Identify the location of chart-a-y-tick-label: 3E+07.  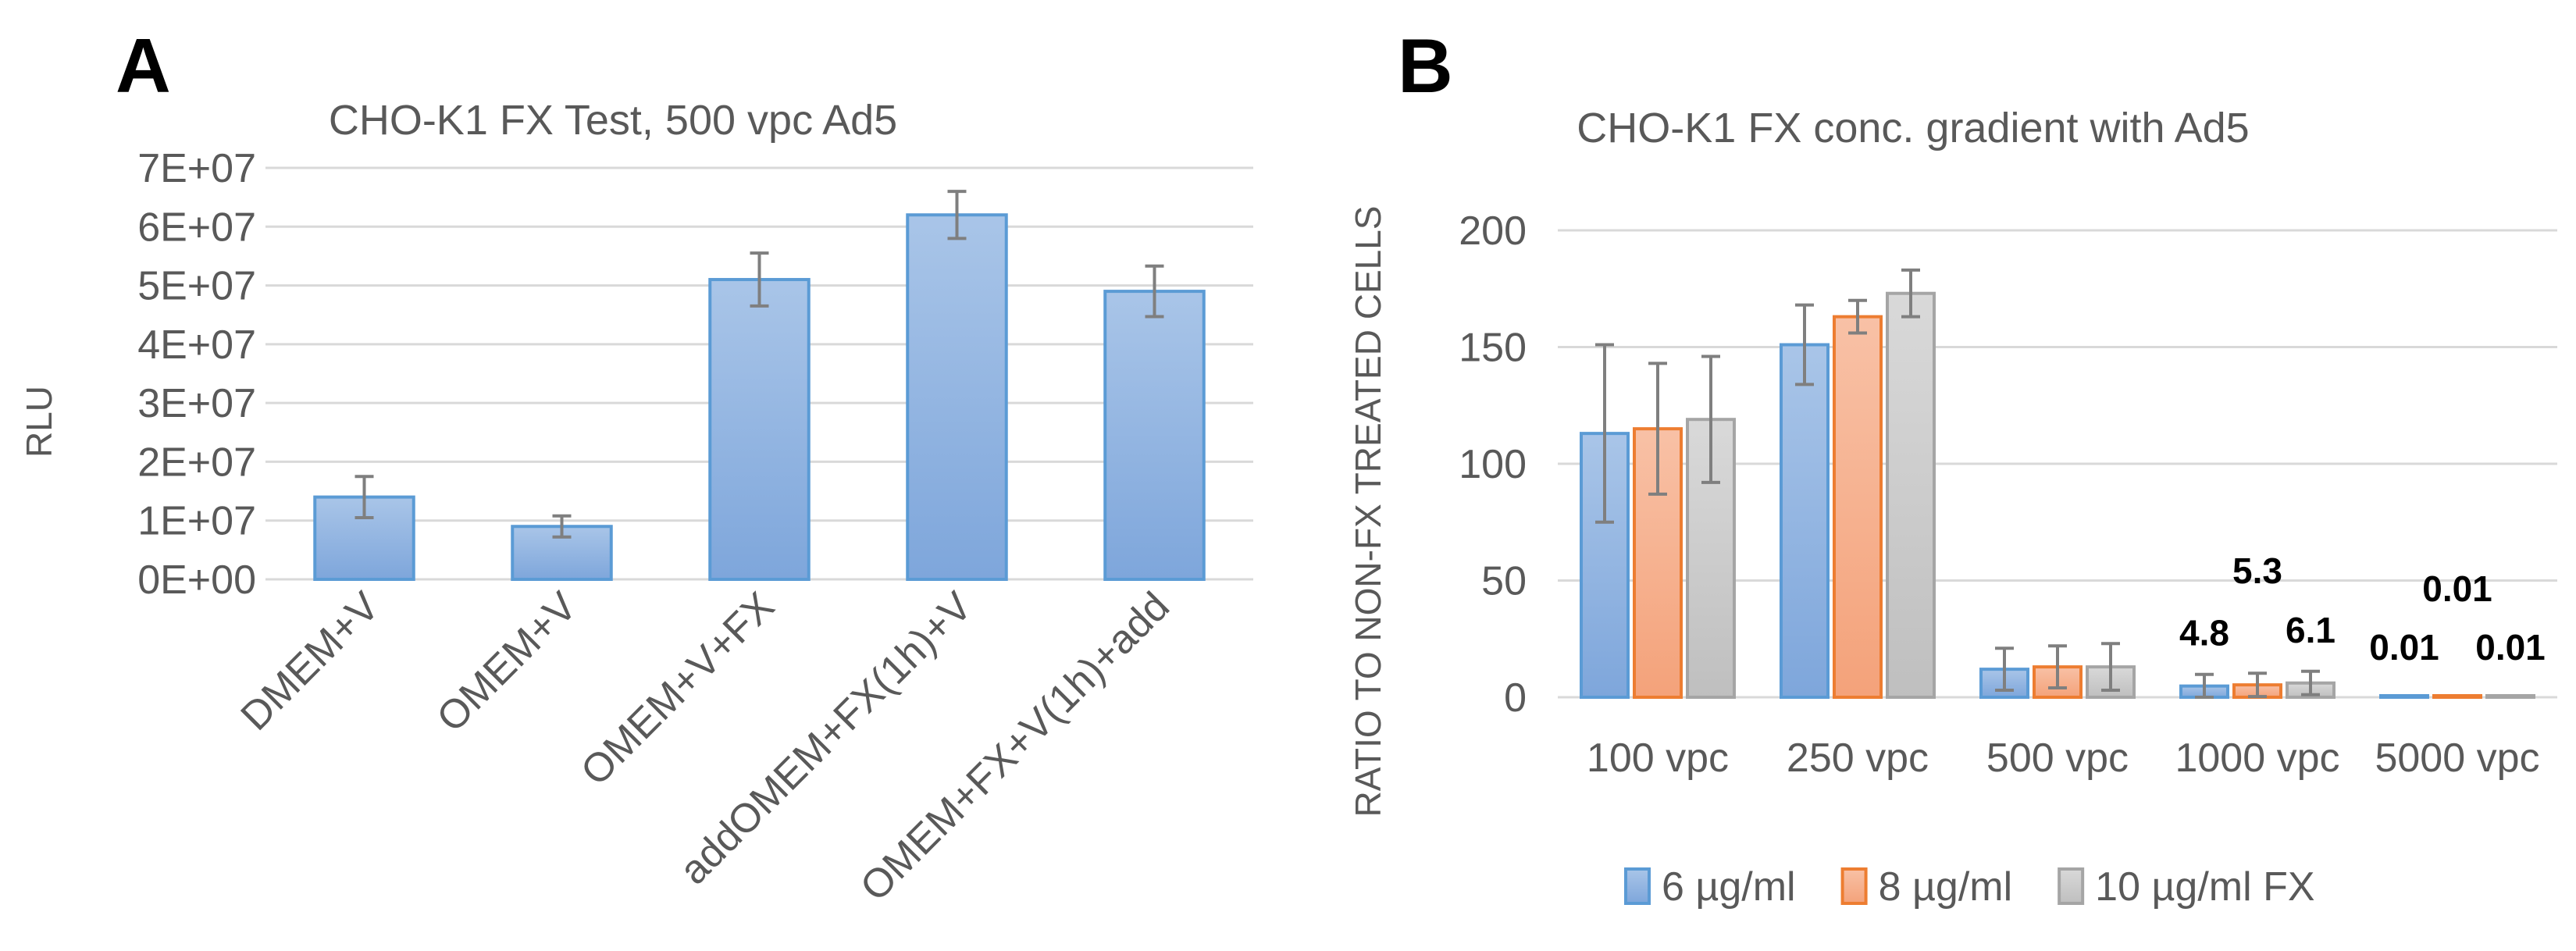
(196, 403).